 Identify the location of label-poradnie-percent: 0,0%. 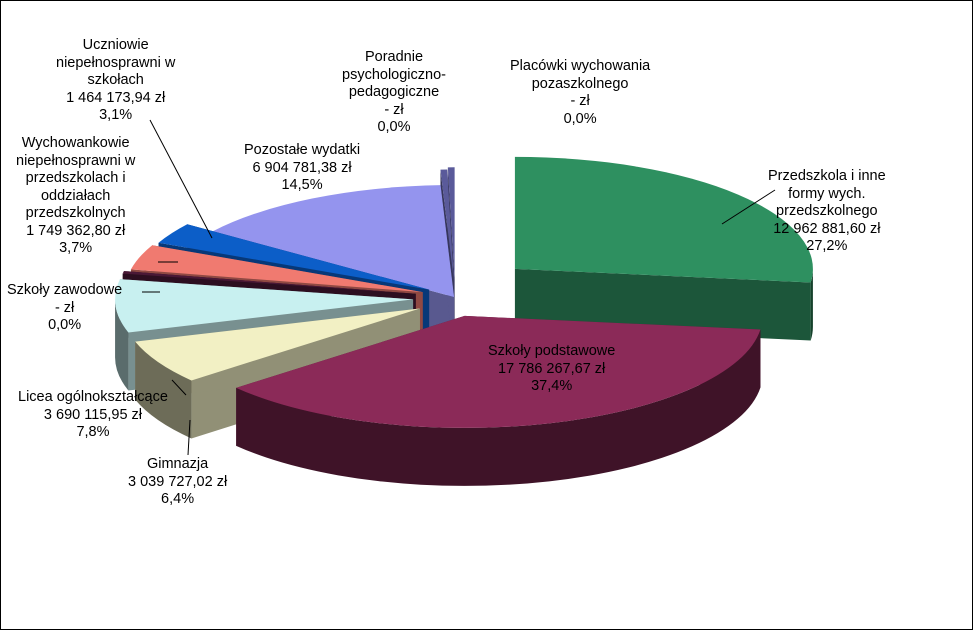
(394, 127).